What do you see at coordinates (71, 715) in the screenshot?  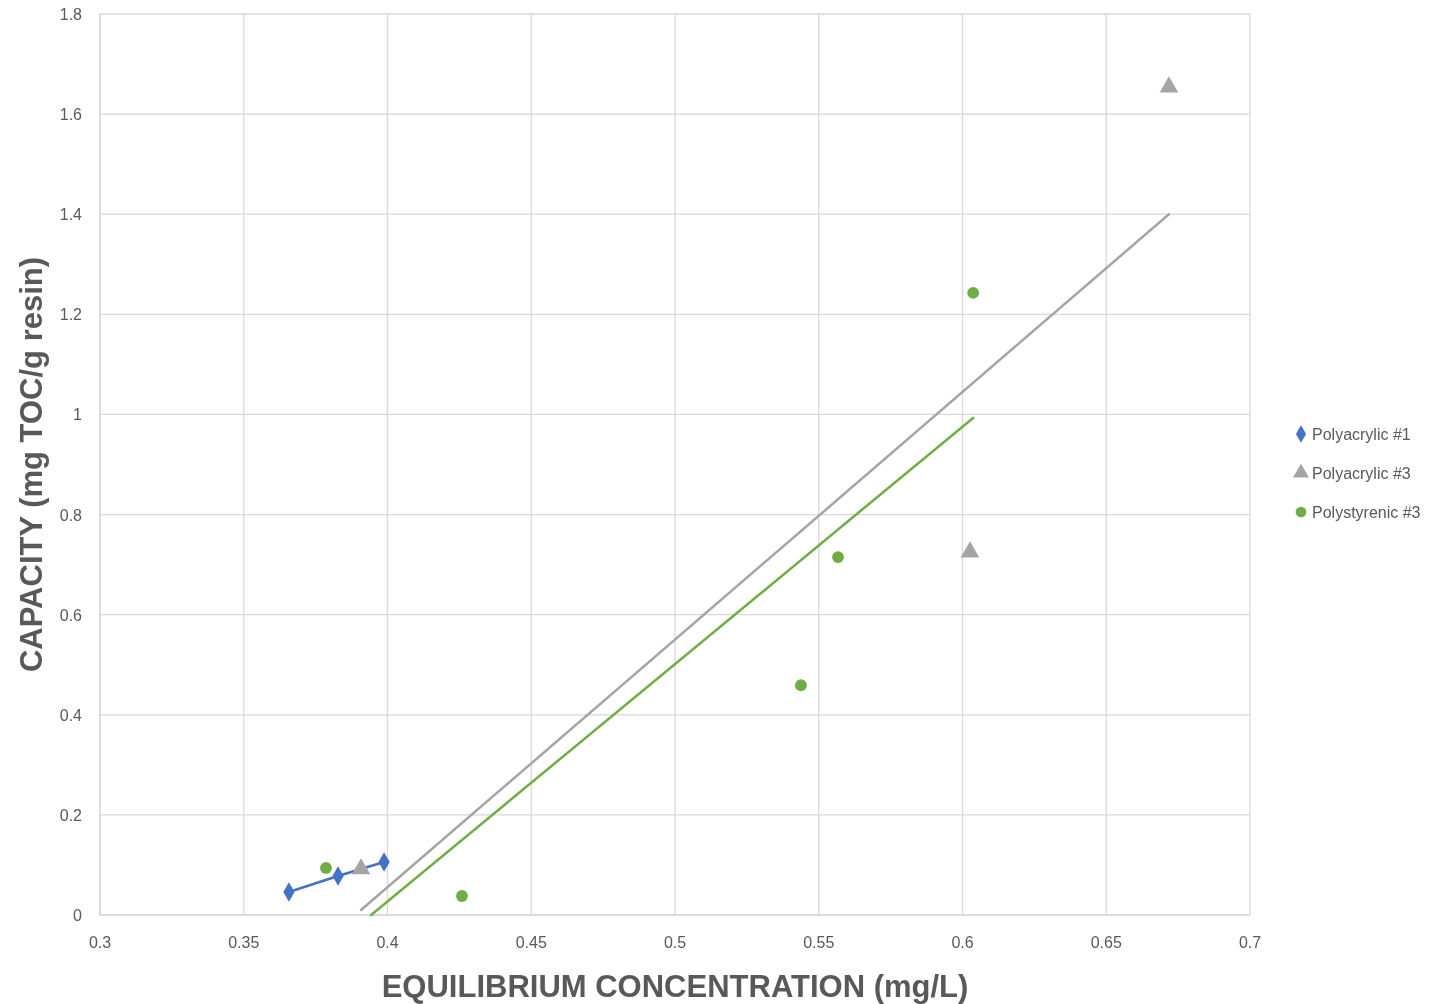 I see `y-tick-label: 0.4` at bounding box center [71, 715].